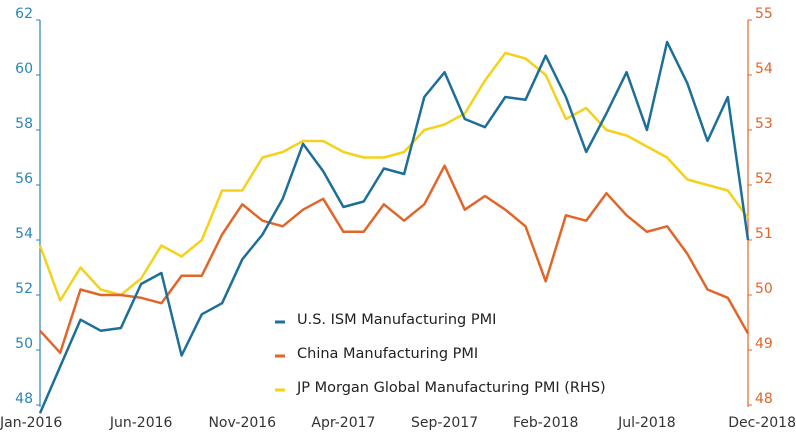 Image resolution: width=796 pixels, height=433 pixels. What do you see at coordinates (764, 69) in the screenshot?
I see `y2-tick-label: 54` at bounding box center [764, 69].